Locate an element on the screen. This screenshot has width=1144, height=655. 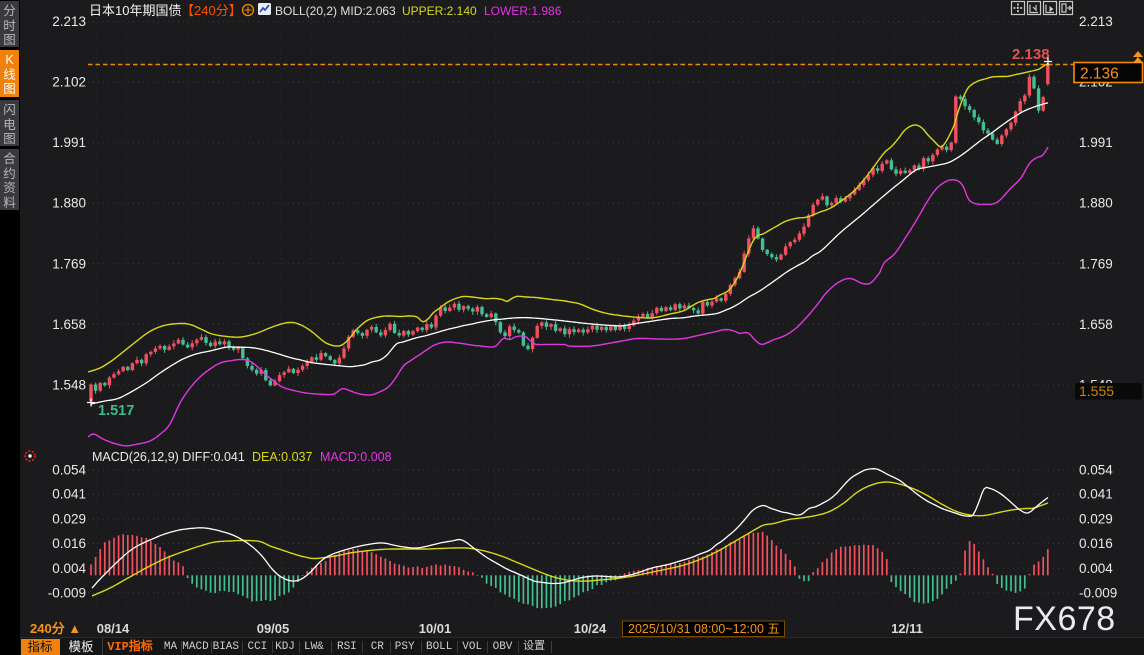
svg-text: DEA:0.037 is located at coordinates (282, 457).